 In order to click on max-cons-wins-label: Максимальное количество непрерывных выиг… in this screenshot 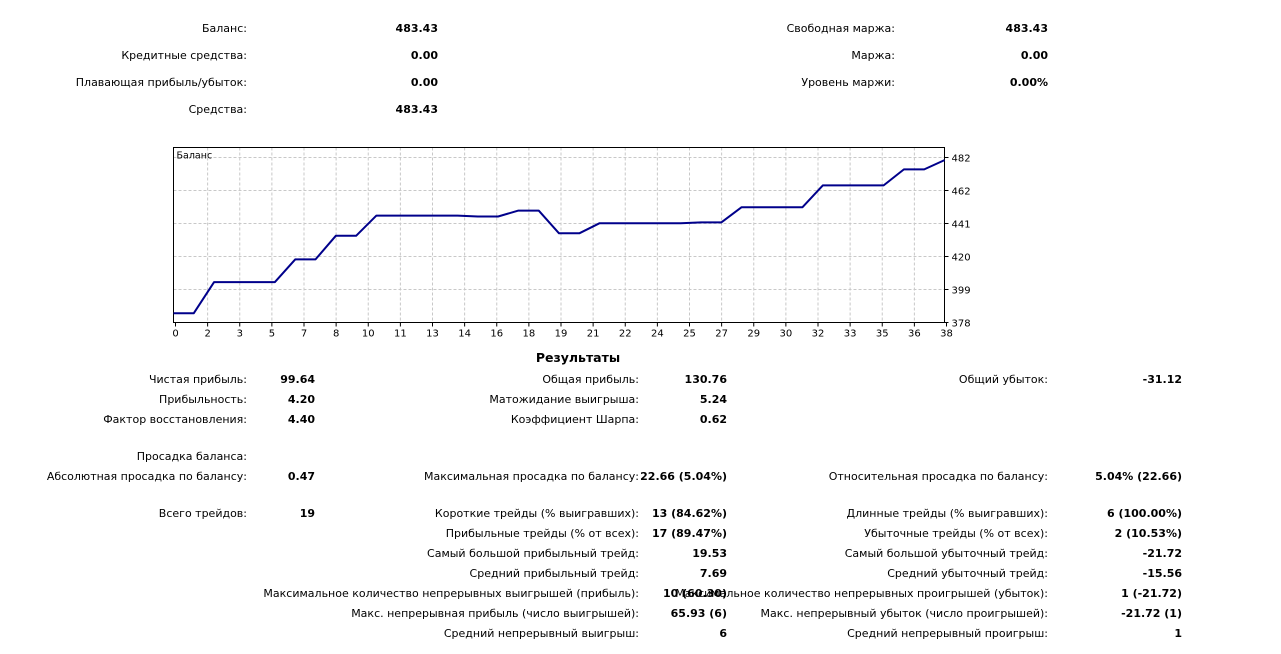, I will do `click(451, 593)`.